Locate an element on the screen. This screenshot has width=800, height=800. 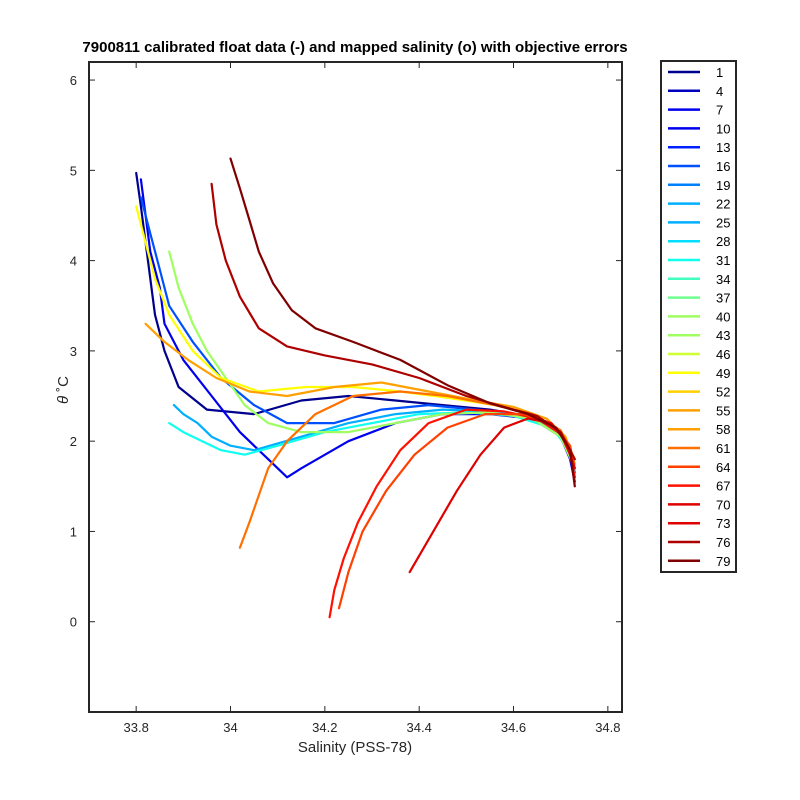
y-tick-label: 1 is located at coordinates (73, 531).